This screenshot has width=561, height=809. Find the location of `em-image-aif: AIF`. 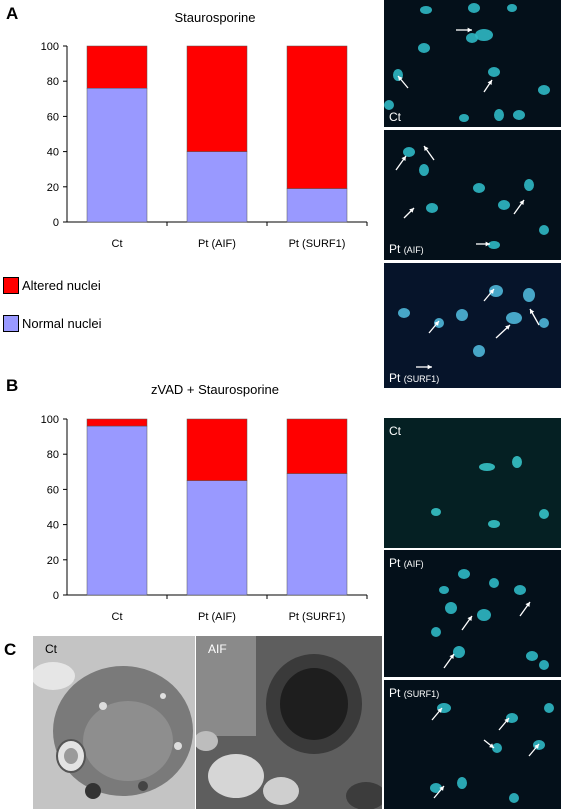

em-image-aif: AIF is located at coordinates (289, 722).